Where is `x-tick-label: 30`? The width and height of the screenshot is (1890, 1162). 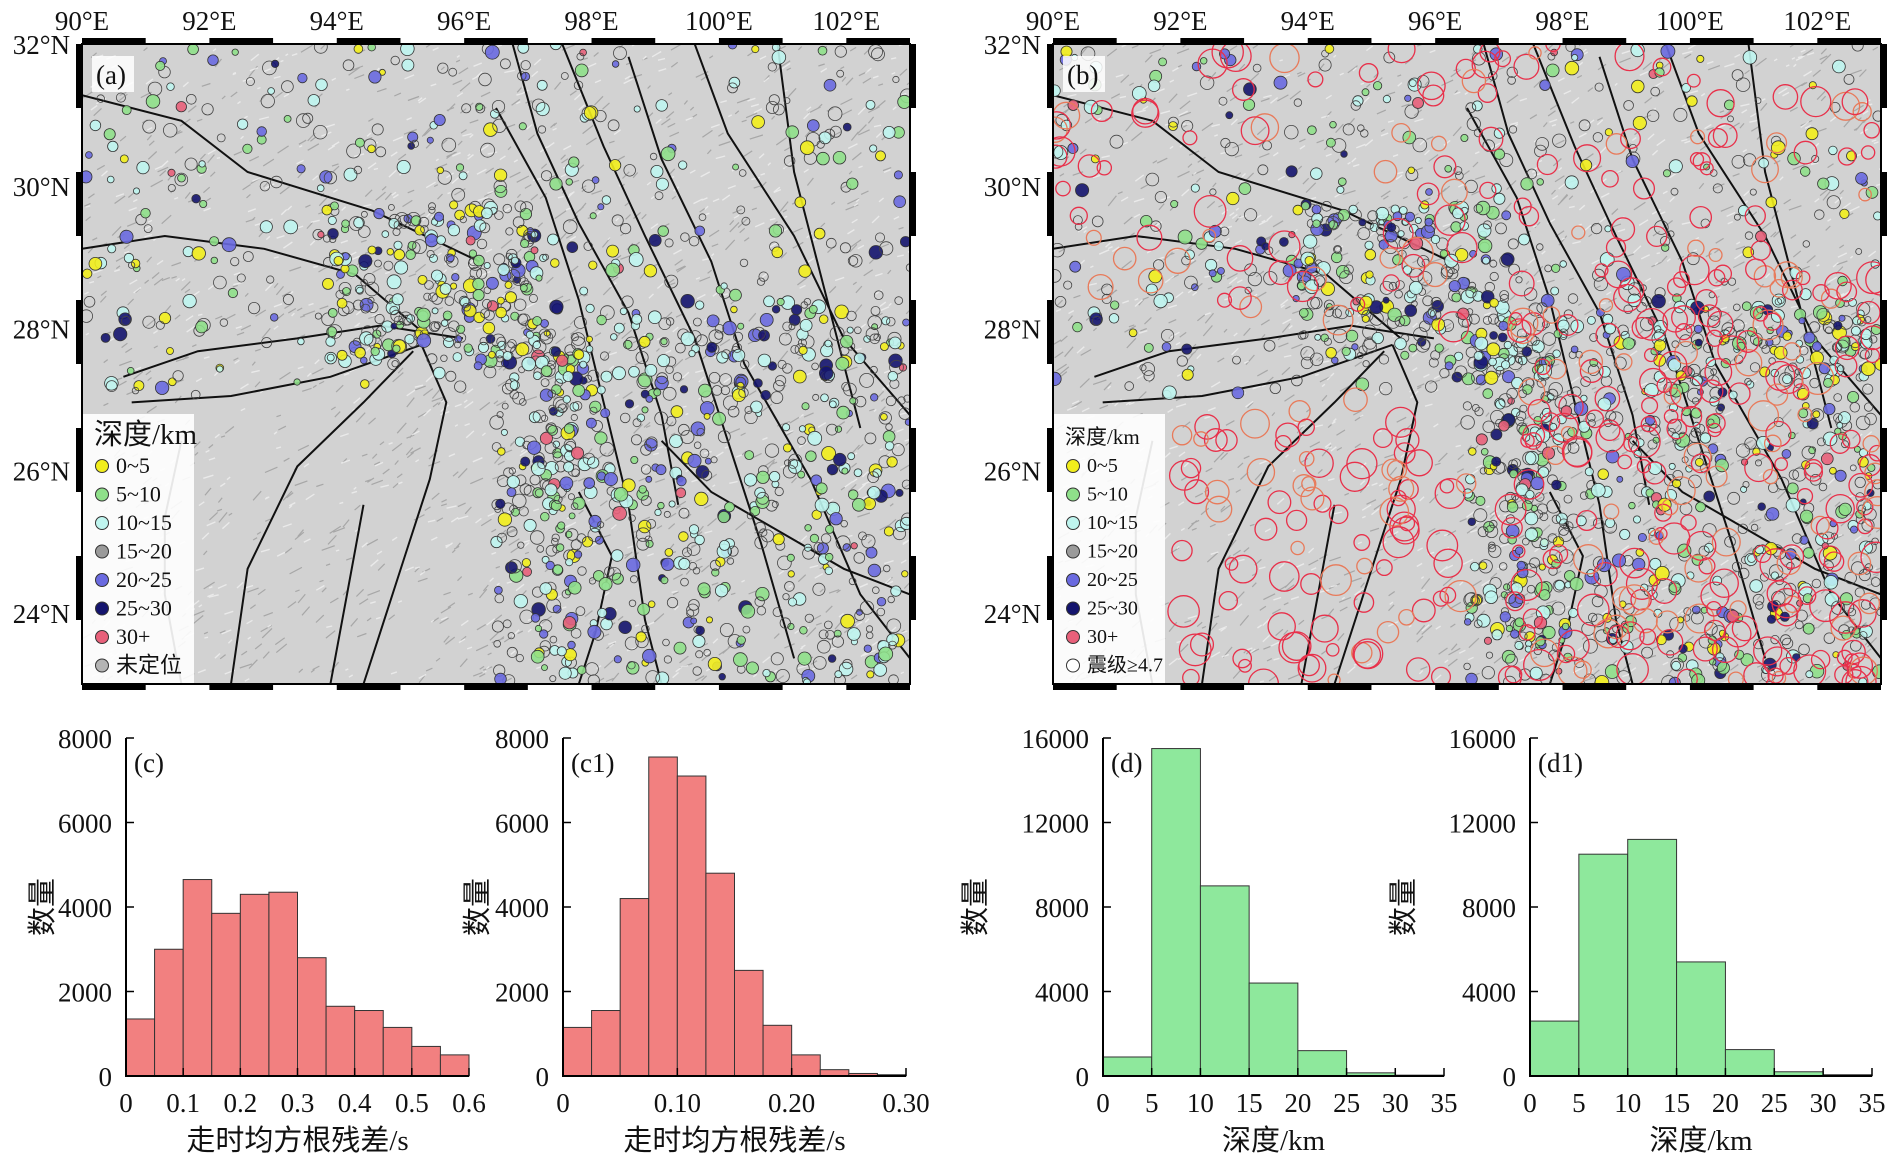
x-tick-label: 30 is located at coordinates (1395, 1103).